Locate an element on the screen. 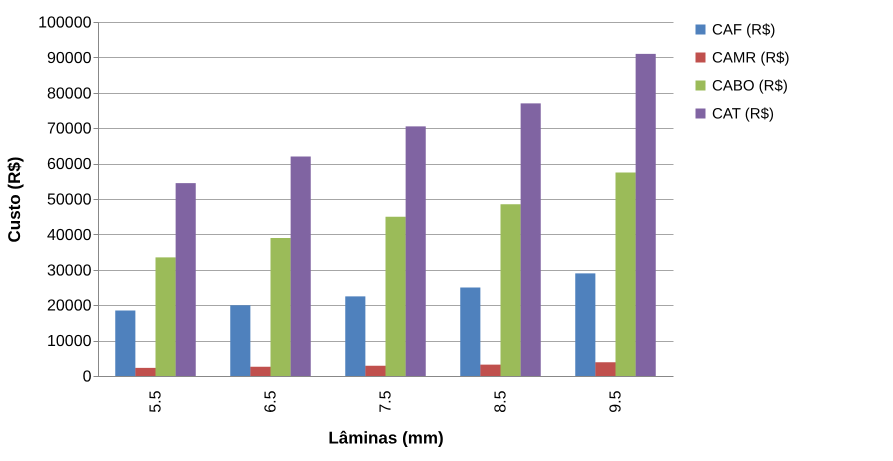 The width and height of the screenshot is (893, 461). x-tick-label: 5.5 is located at coordinates (156, 401).